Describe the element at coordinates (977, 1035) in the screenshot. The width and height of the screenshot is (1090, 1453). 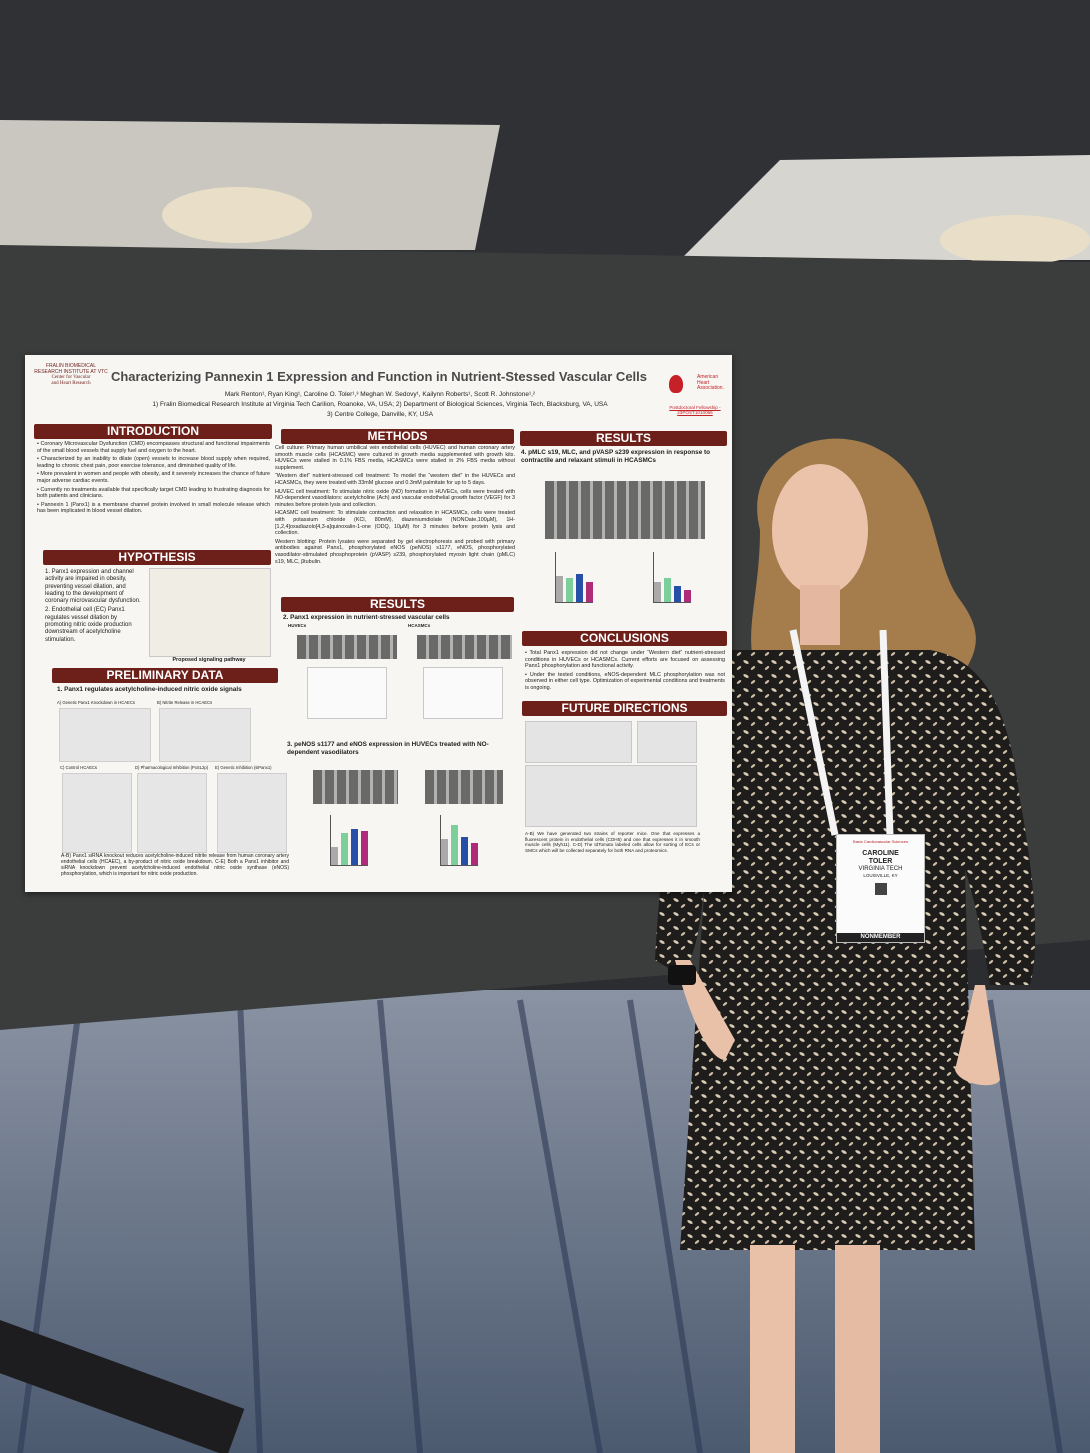
I see `hand` at that location.